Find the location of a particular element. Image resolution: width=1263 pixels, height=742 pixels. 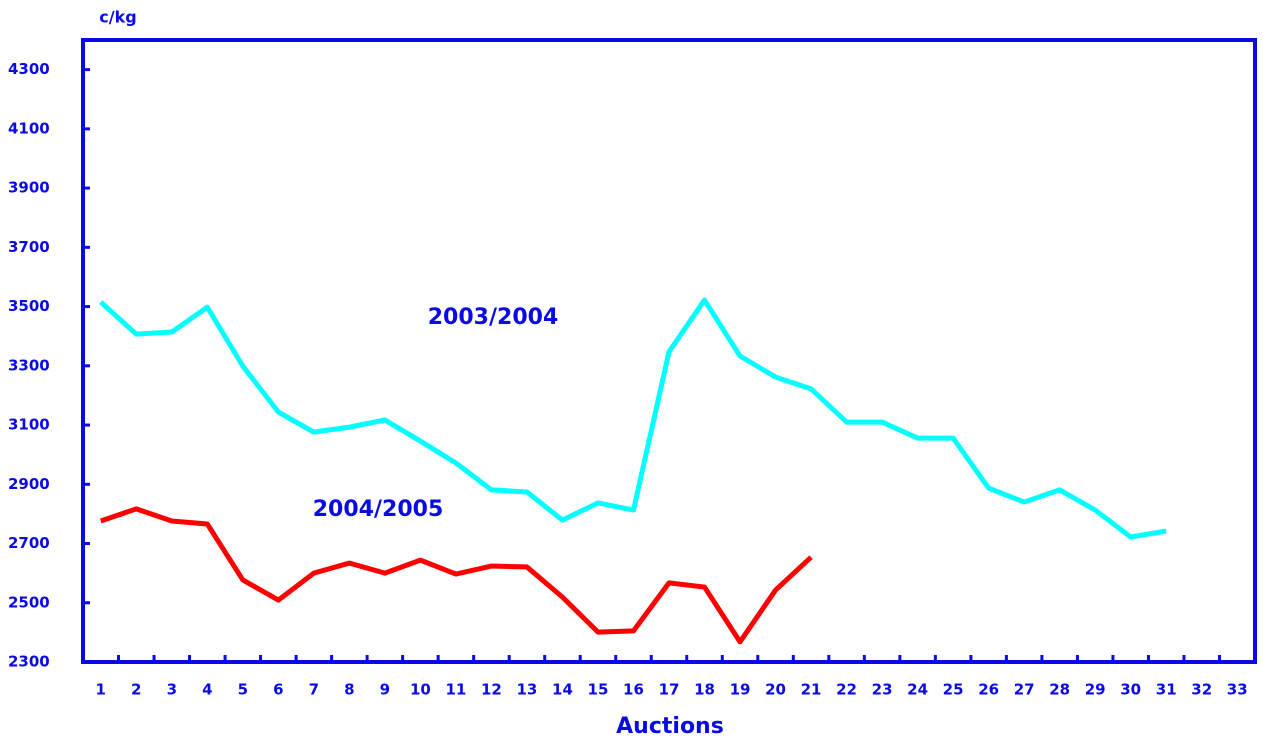

x-tick-label: 7 is located at coordinates (314, 690).